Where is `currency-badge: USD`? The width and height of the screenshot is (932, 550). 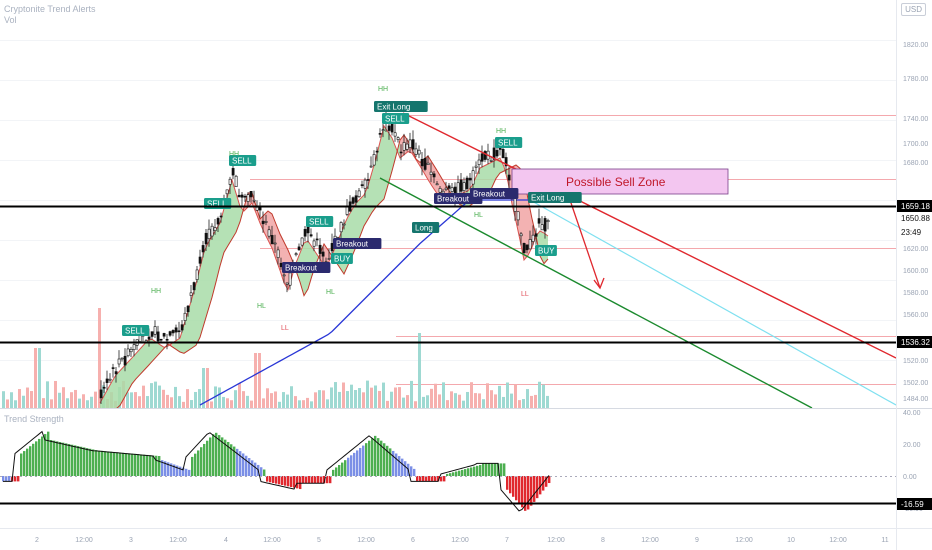
currency-badge: USD is located at coordinates (913, 9).